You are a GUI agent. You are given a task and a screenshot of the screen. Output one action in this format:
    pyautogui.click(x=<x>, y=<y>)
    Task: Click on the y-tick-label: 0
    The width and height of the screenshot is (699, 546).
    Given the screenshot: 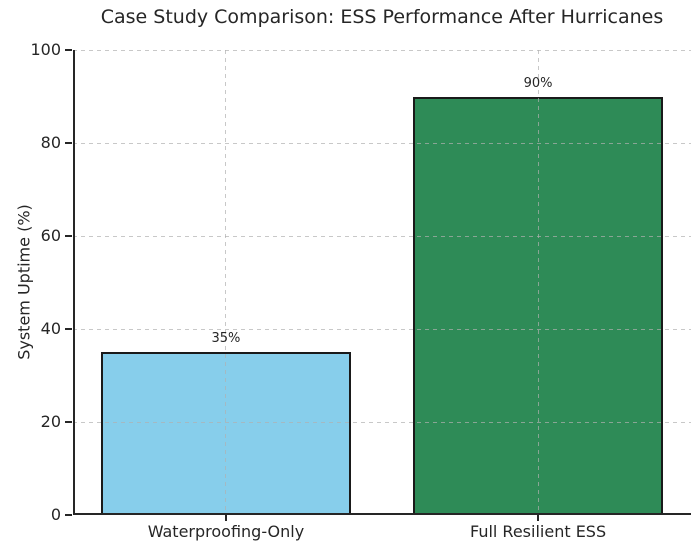 What is the action you would take?
    pyautogui.click(x=55, y=514)
    